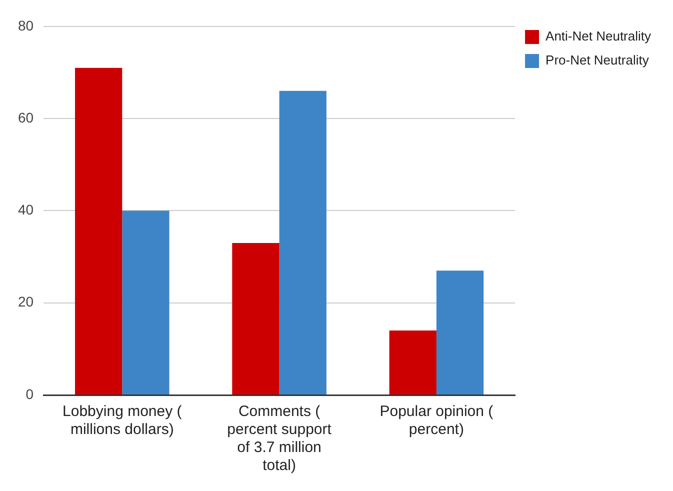 Image resolution: width=673 pixels, height=491 pixels. What do you see at coordinates (26, 117) in the screenshot?
I see `y-tick-label: 60` at bounding box center [26, 117].